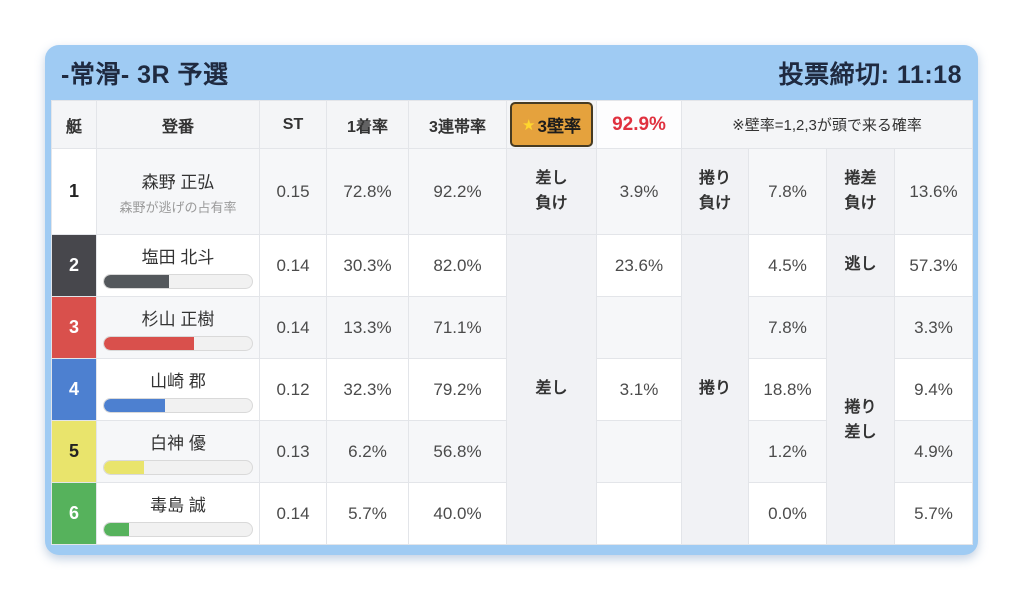  I want to click on sashi-value: 3.1%, so click(639, 389).